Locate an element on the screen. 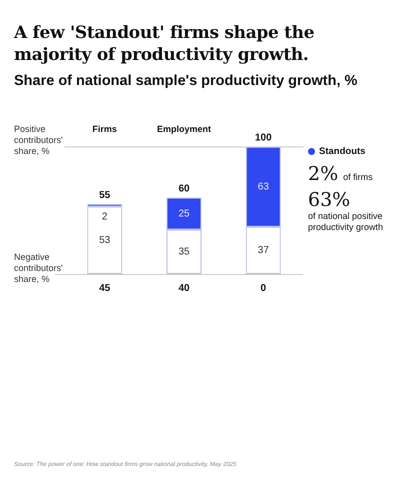 The height and width of the screenshot is (500, 400). text: 40 is located at coordinates (184, 288).